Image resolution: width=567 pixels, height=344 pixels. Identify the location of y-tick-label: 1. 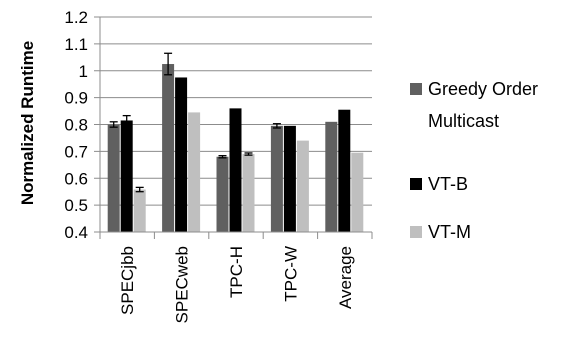
(83, 71).